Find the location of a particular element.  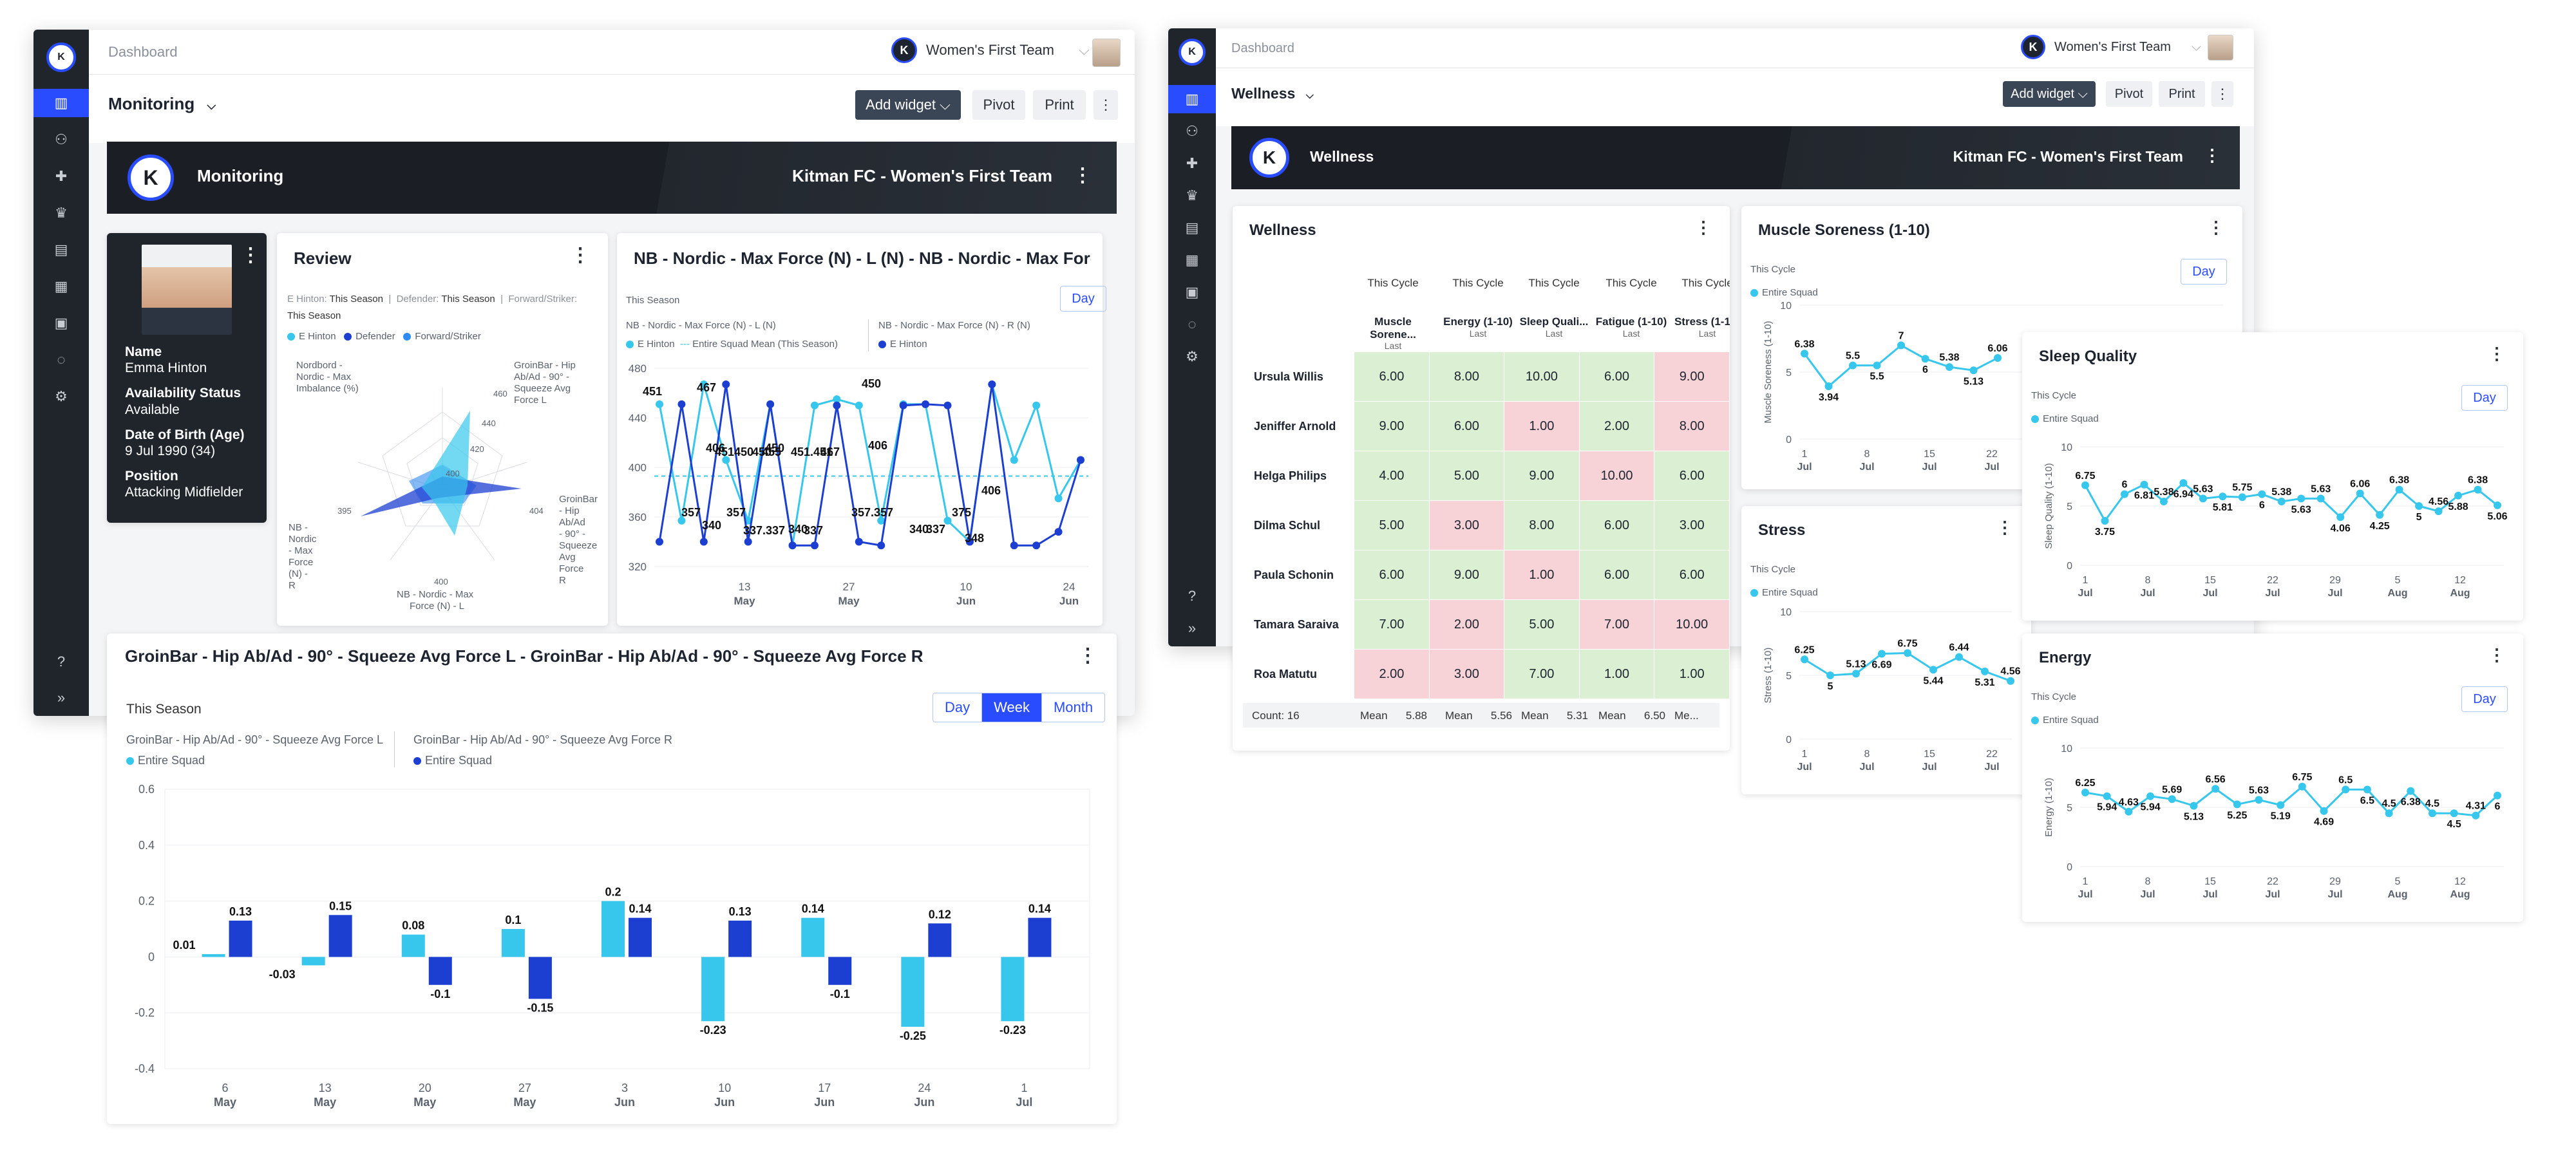

more-options-button: ⋮ is located at coordinates (2222, 94).